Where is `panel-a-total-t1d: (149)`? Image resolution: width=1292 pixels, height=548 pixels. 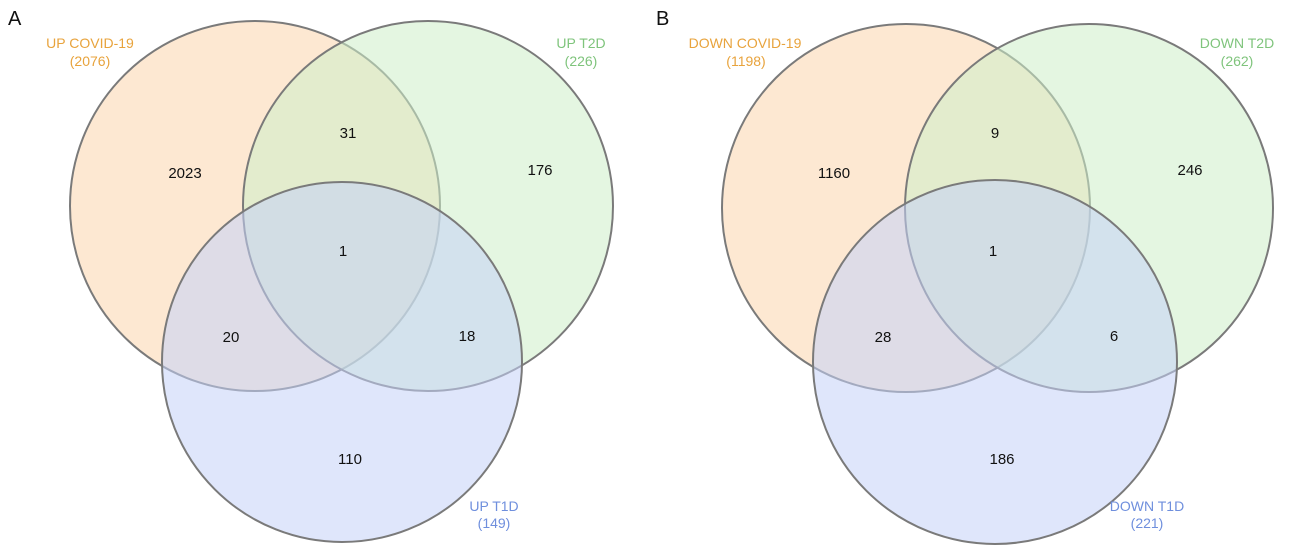 panel-a-total-t1d: (149) is located at coordinates (494, 523).